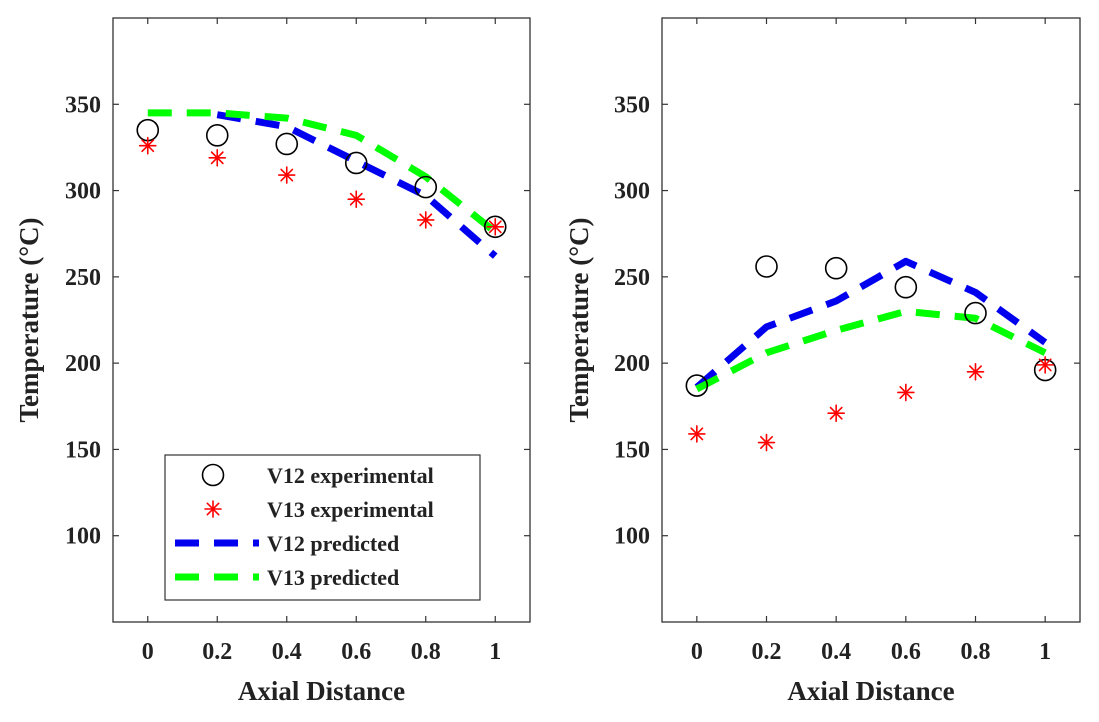  I want to click on legend-label-v12-experimental: V12 experimental, so click(350, 475).